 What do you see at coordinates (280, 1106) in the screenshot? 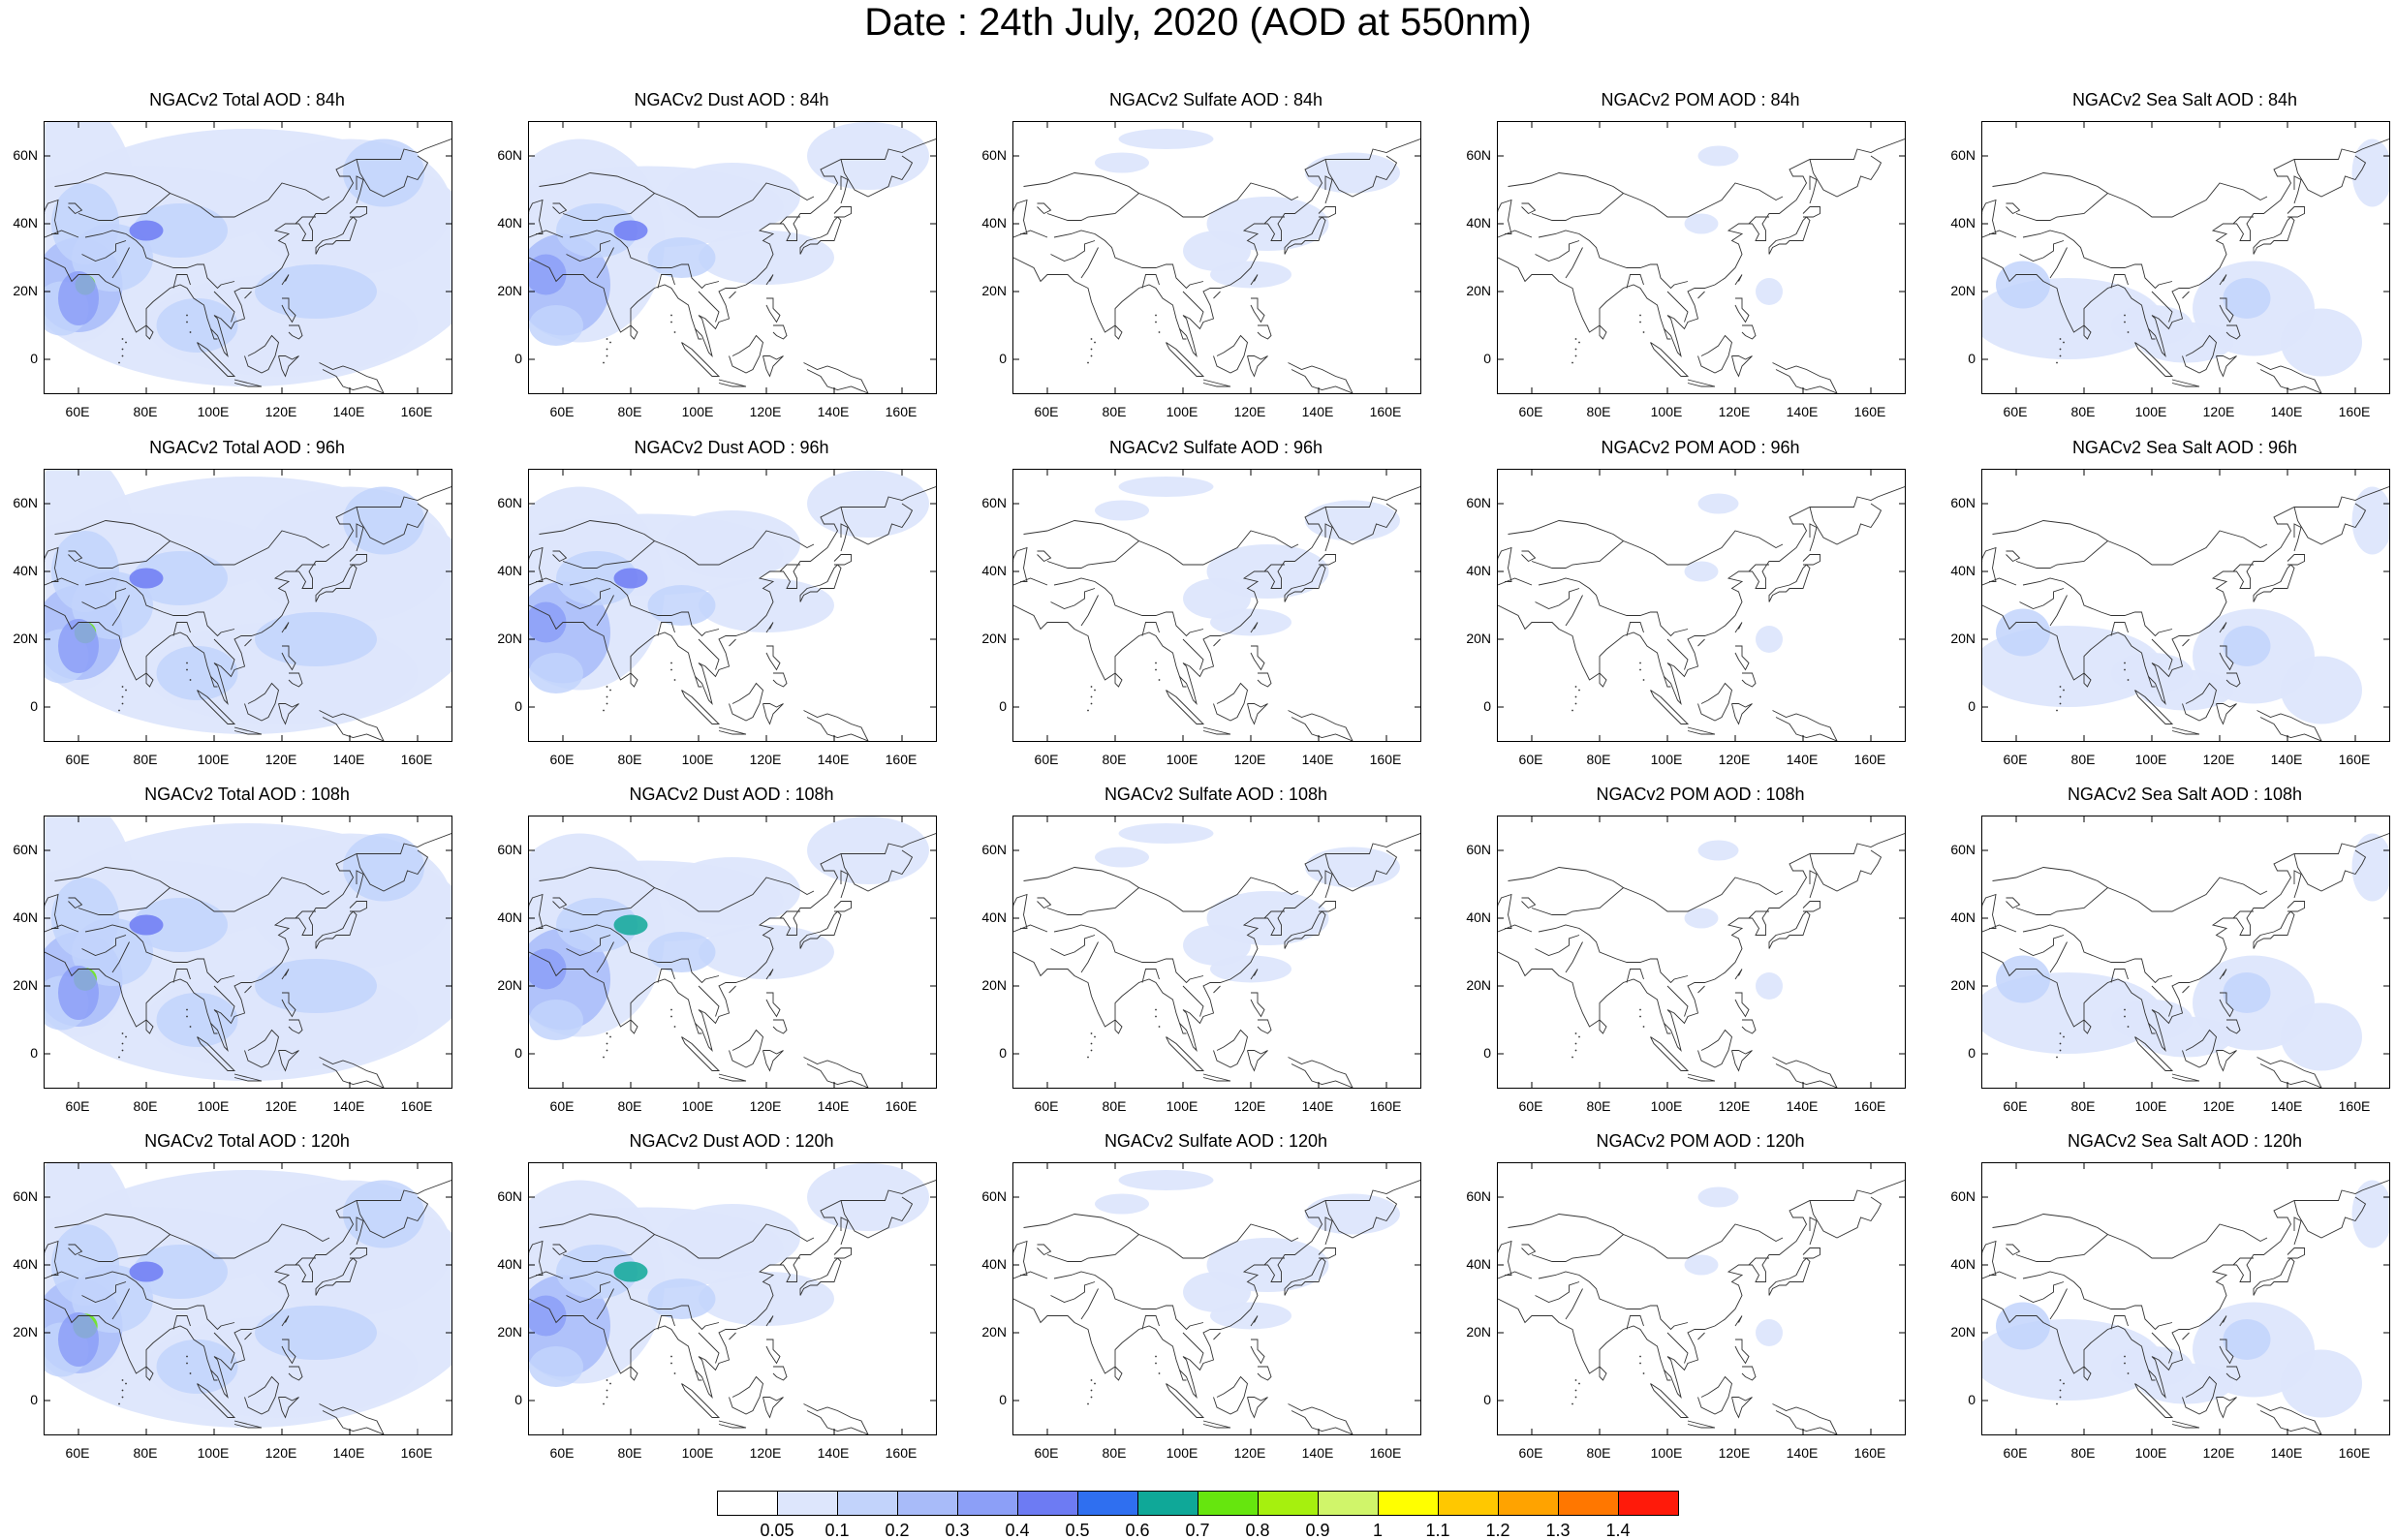
I see `lon-tick-label: 120E` at bounding box center [280, 1106].